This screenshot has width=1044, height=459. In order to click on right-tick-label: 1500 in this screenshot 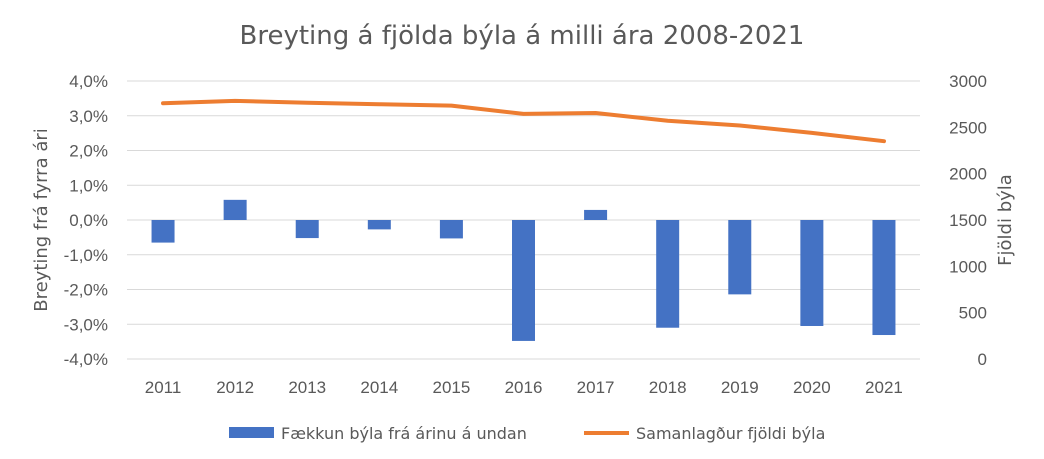, I will do `click(968, 220)`.